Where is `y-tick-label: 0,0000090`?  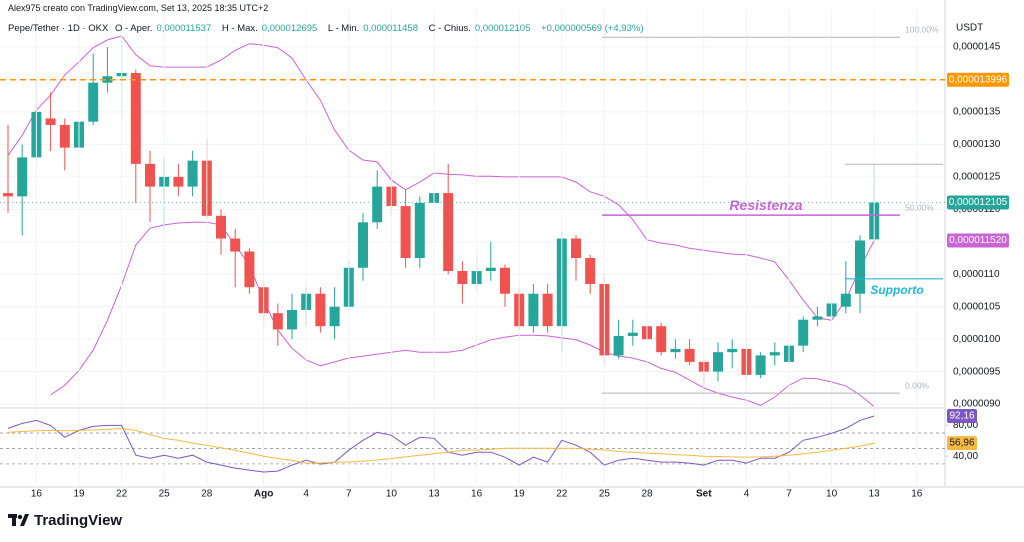 y-tick-label: 0,0000090 is located at coordinates (977, 404).